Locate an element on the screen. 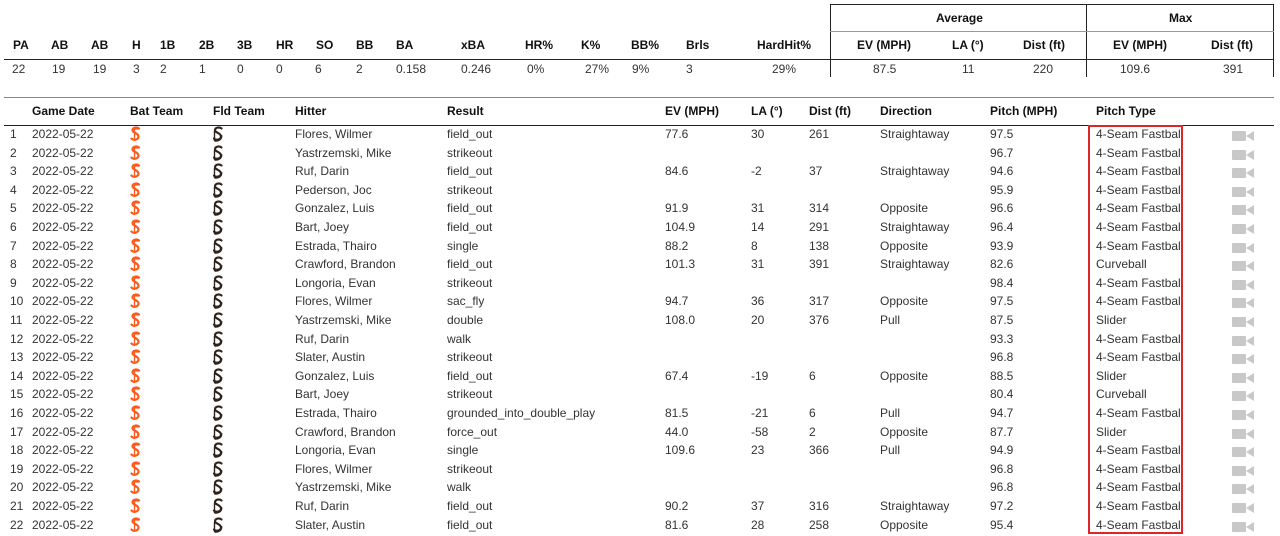  summary-header-1: AB is located at coordinates (60, 45).